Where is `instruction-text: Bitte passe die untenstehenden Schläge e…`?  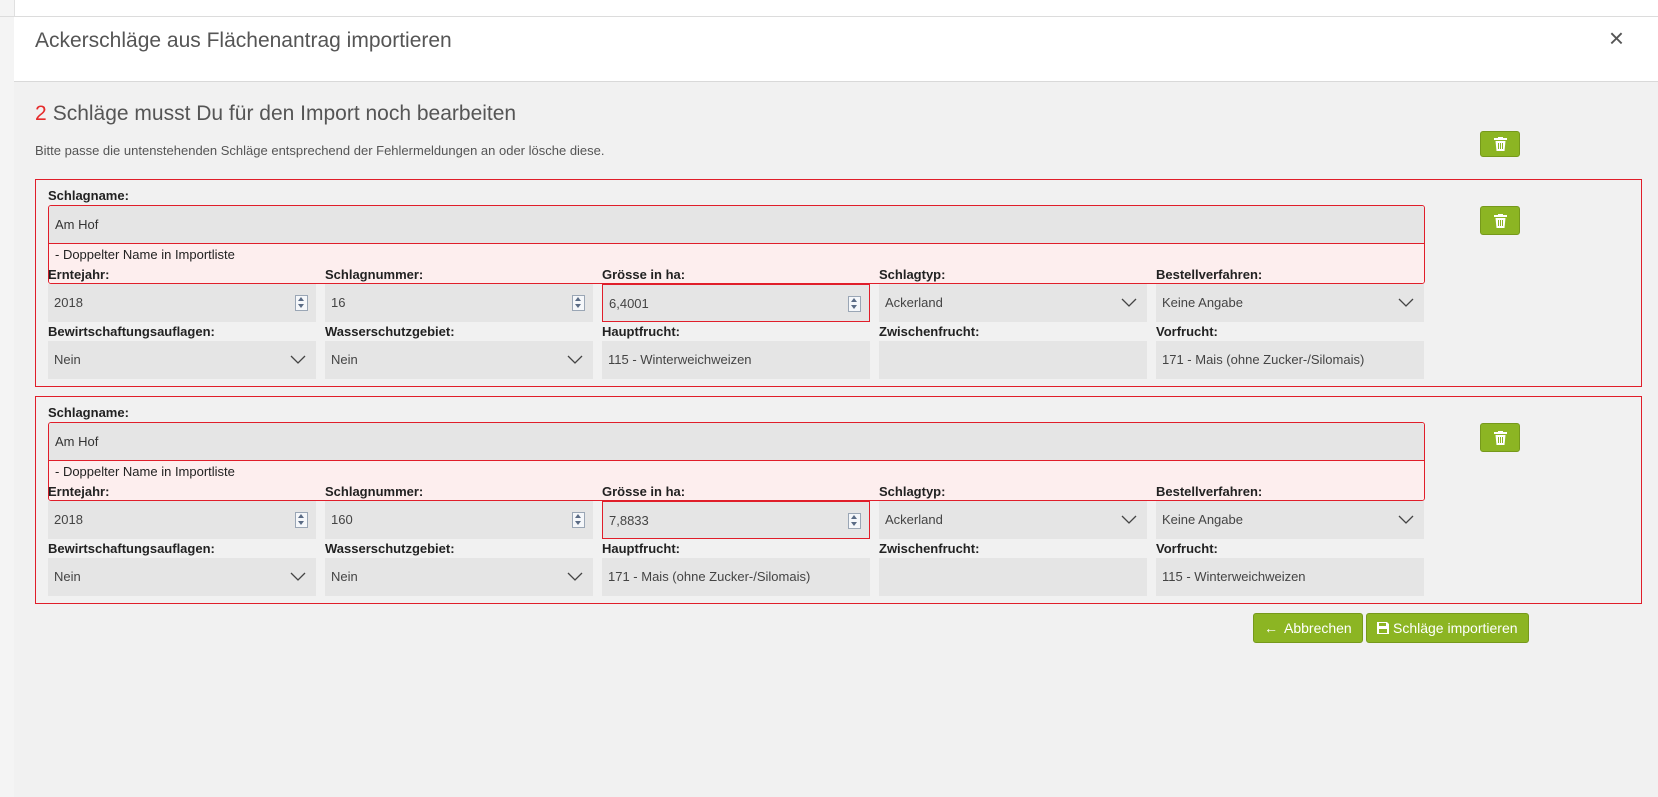 instruction-text: Bitte passe die untenstehenden Schläge e… is located at coordinates (320, 150).